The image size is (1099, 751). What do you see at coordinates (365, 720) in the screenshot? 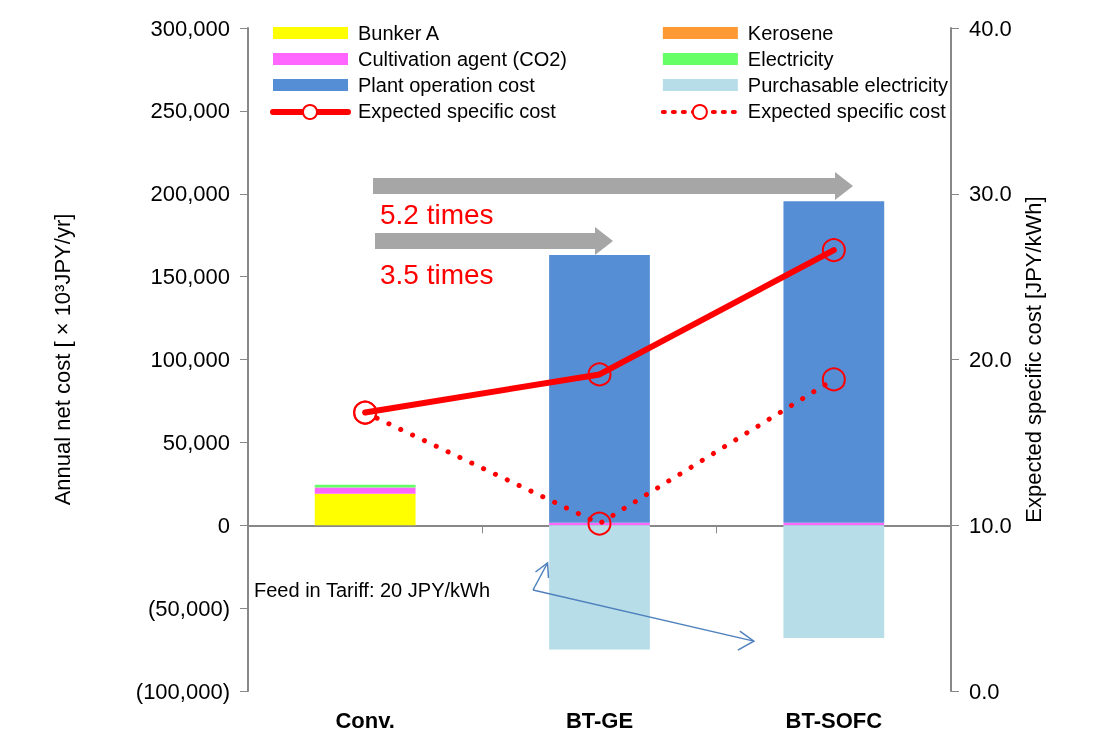
I see `x-tick-label: Conv.` at bounding box center [365, 720].